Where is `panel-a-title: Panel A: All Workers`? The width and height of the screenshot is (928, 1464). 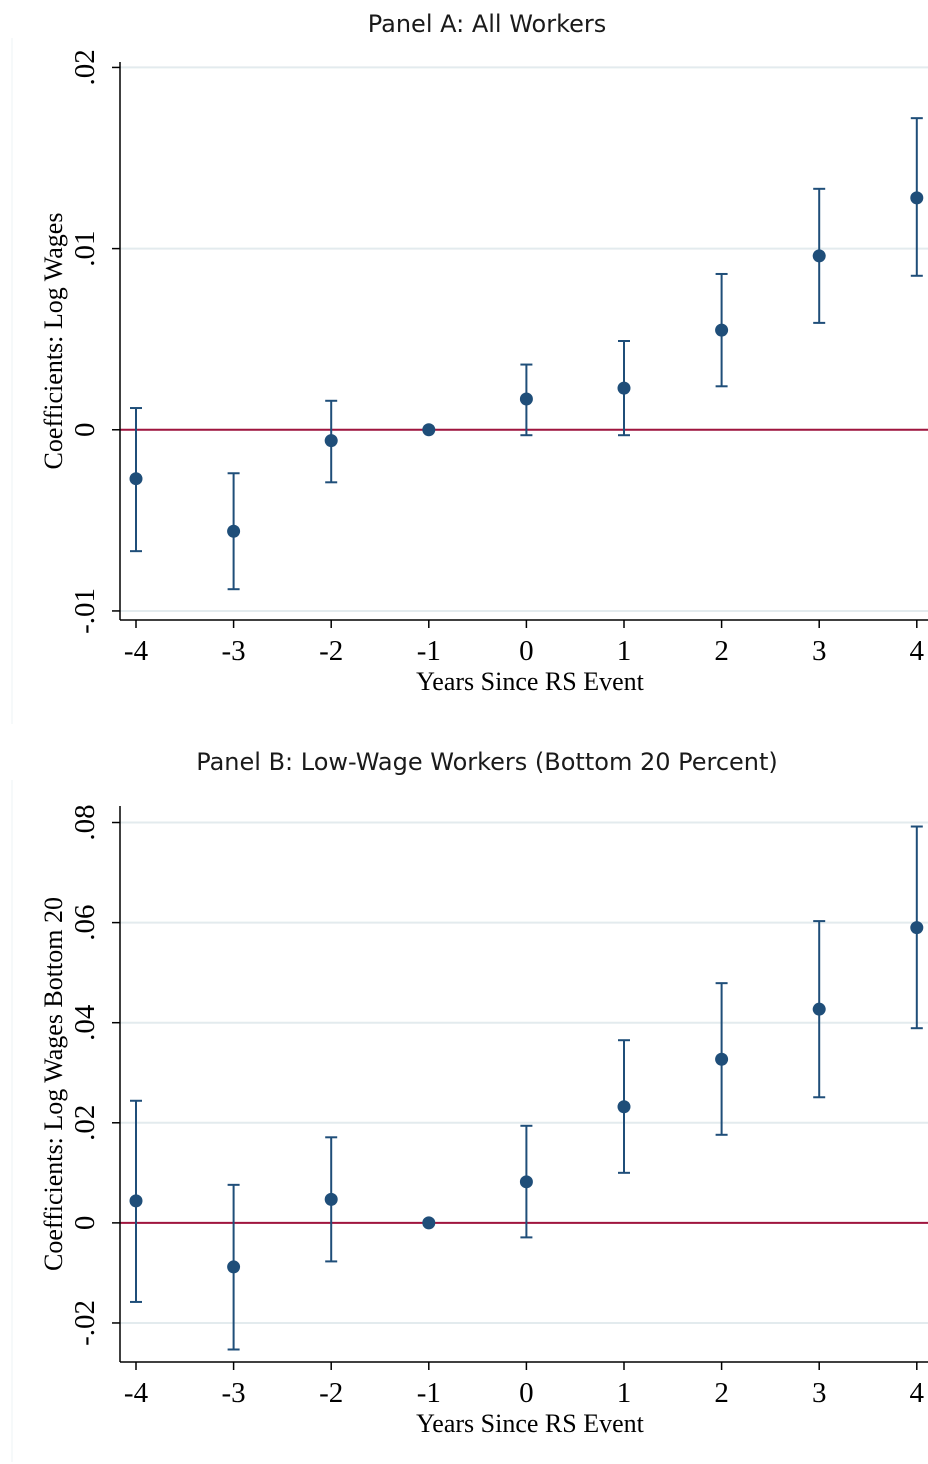 panel-a-title: Panel A: All Workers is located at coordinates (487, 24).